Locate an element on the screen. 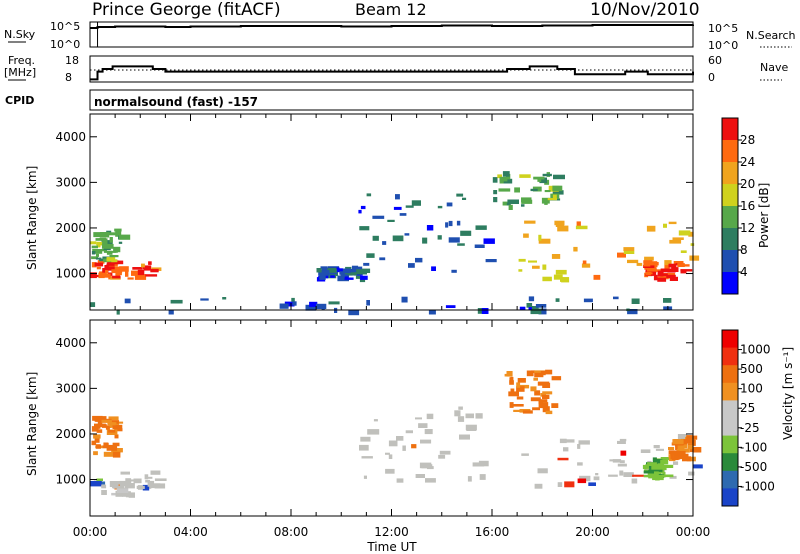  velocity-xlabel: Time UT is located at coordinates (391, 547).